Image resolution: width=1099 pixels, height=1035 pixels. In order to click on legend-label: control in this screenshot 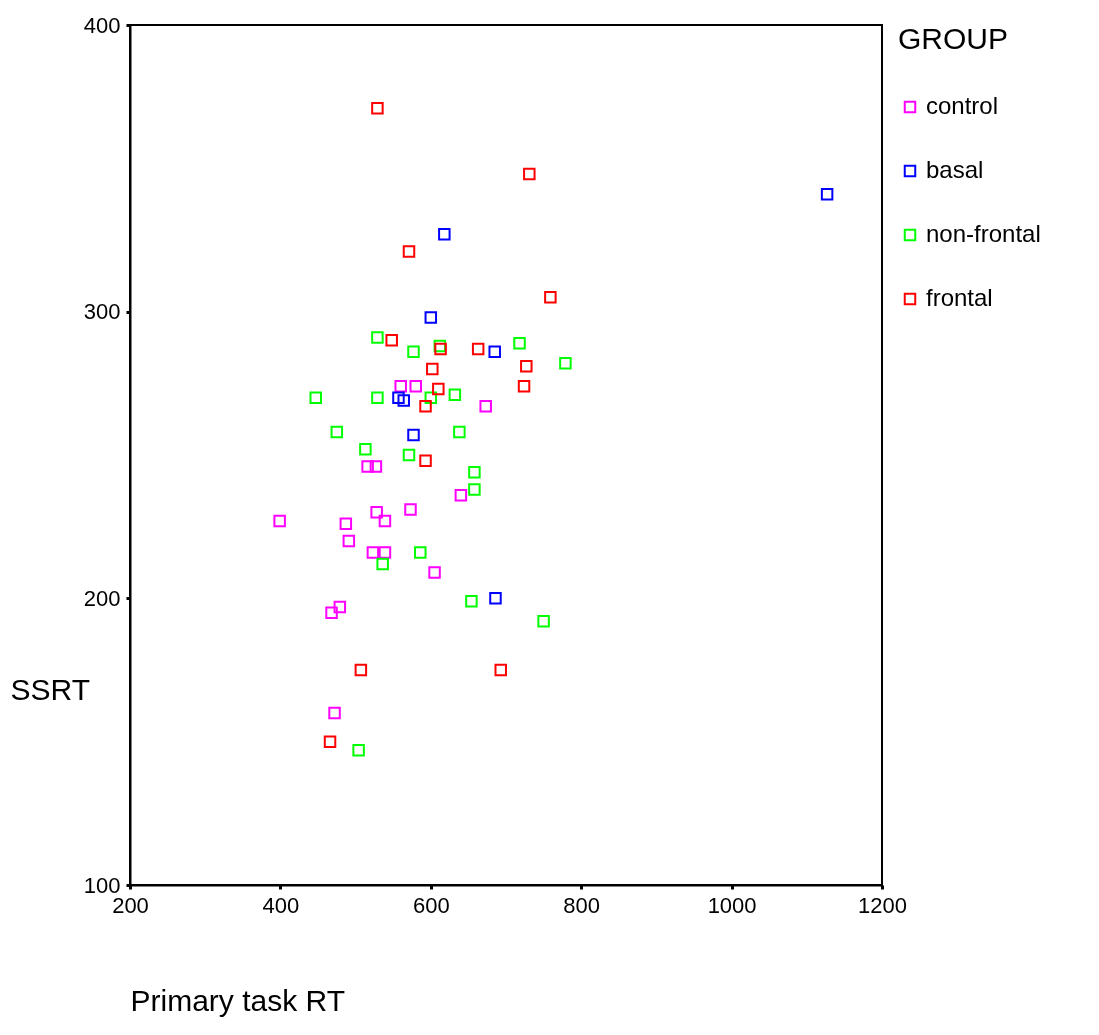, I will do `click(962, 105)`.